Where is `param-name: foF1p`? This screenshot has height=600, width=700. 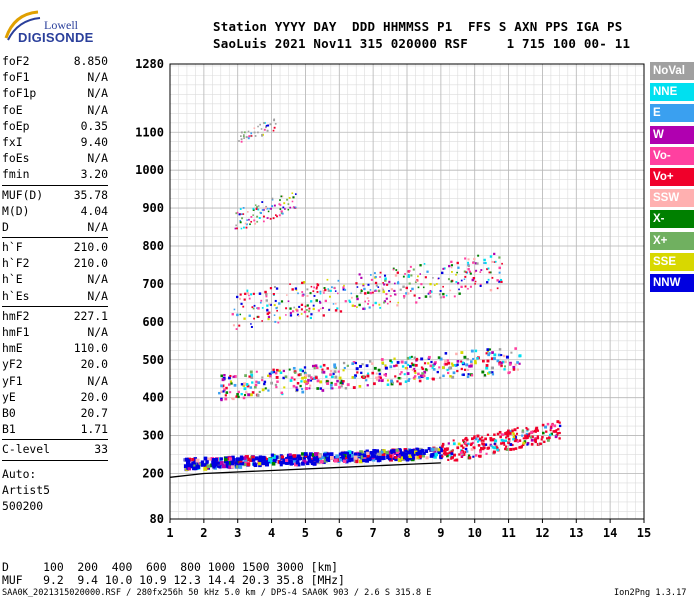
param-name: foF1p is located at coordinates (19, 93).